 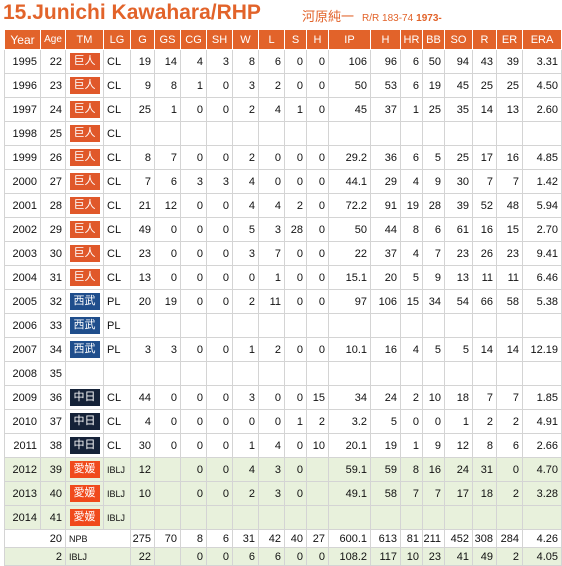 What do you see at coordinates (84, 445) in the screenshot?
I see `team-cell: 中日` at bounding box center [84, 445].